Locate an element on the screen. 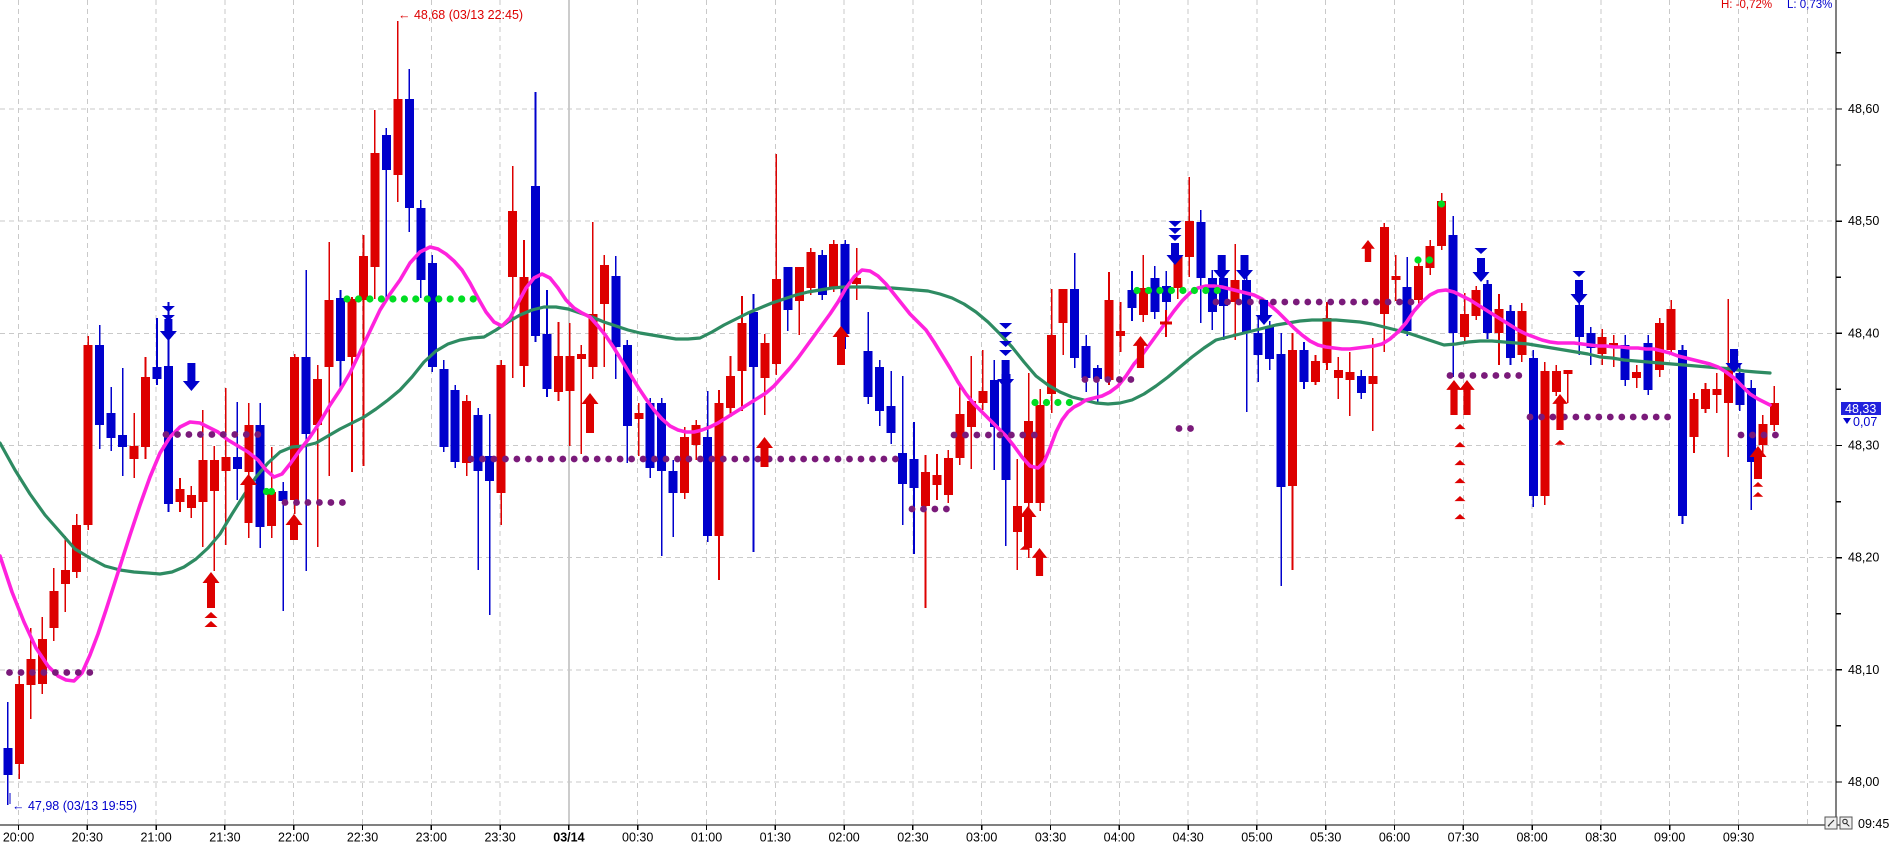 The width and height of the screenshot is (1895, 851). svg-text: 21:30 is located at coordinates (224, 838).